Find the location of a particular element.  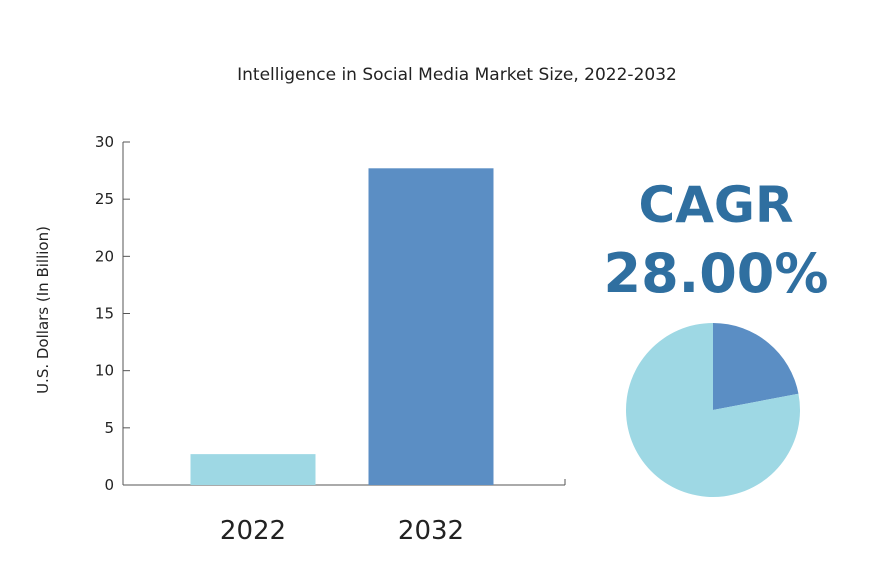

cagr-title: CAGR is located at coordinates (716, 205).